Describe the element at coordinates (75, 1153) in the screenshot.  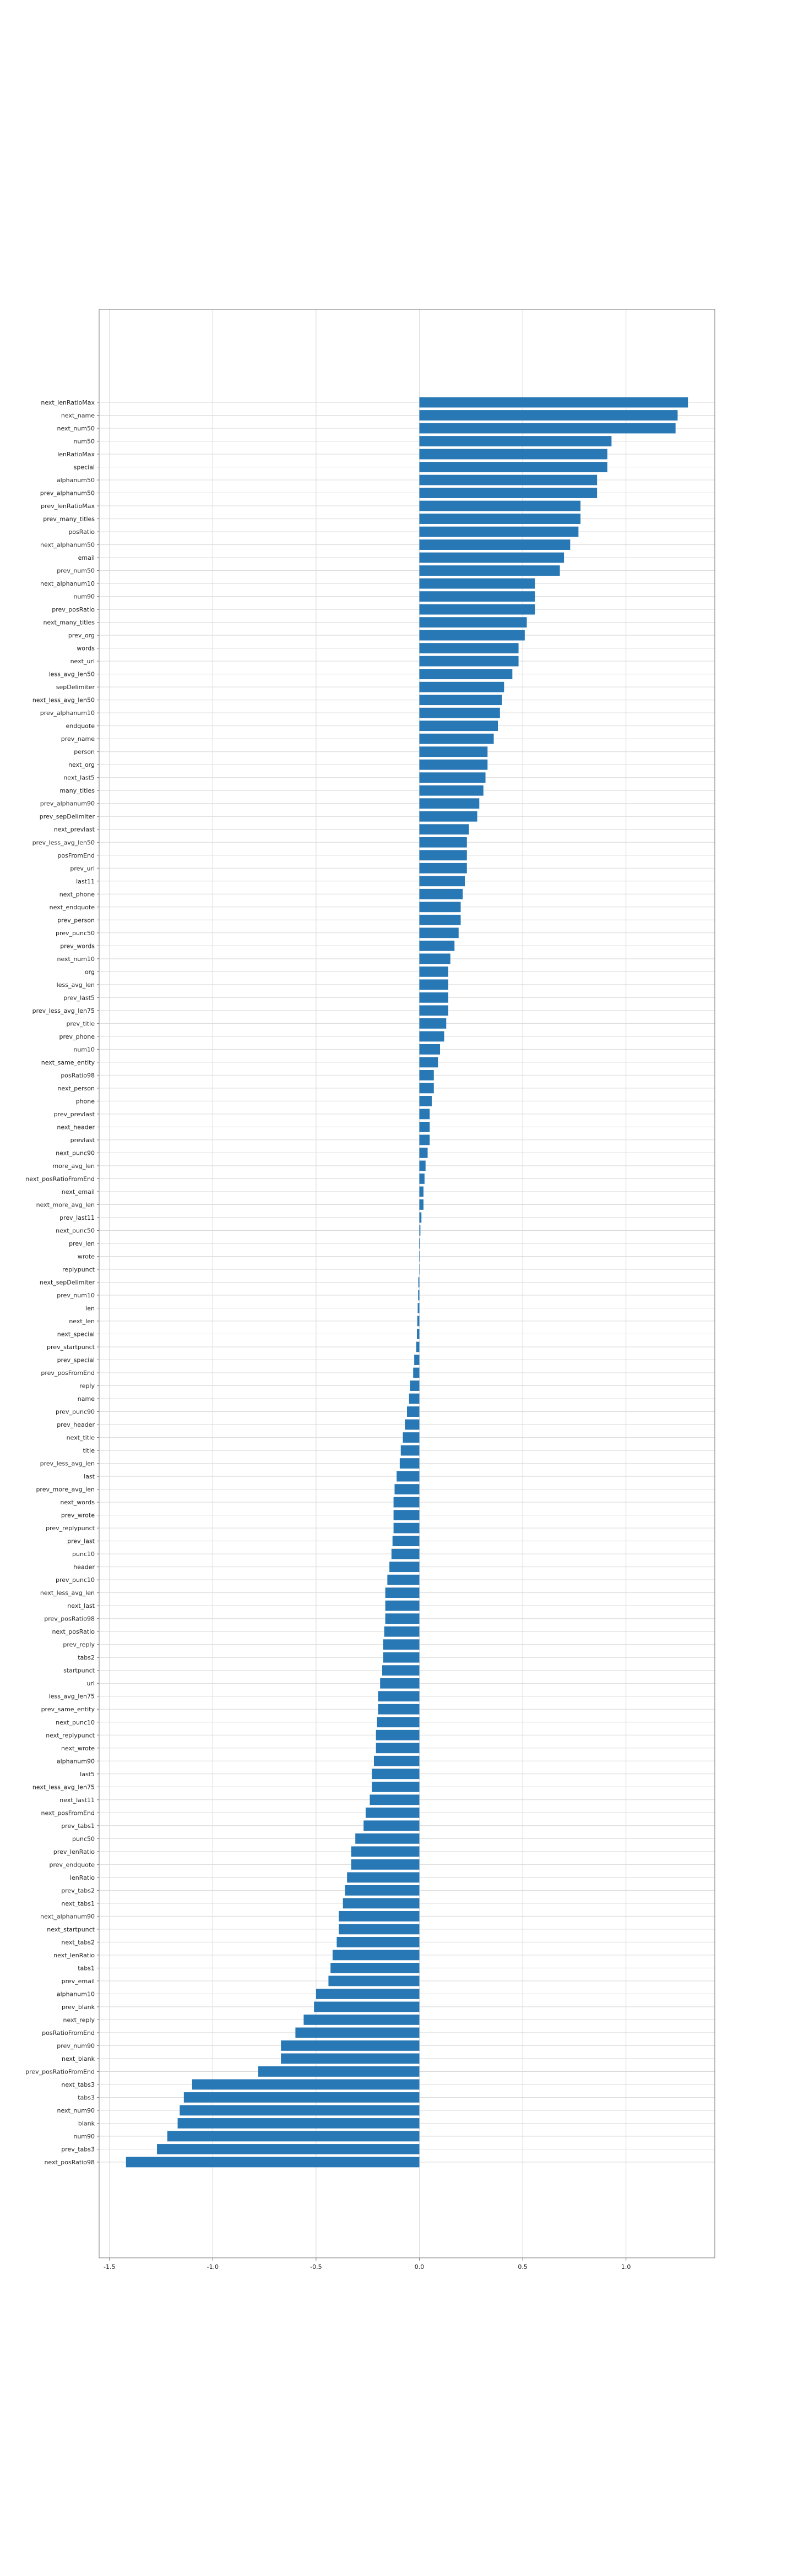
I see `y-tick-label: next_punc90` at that location.